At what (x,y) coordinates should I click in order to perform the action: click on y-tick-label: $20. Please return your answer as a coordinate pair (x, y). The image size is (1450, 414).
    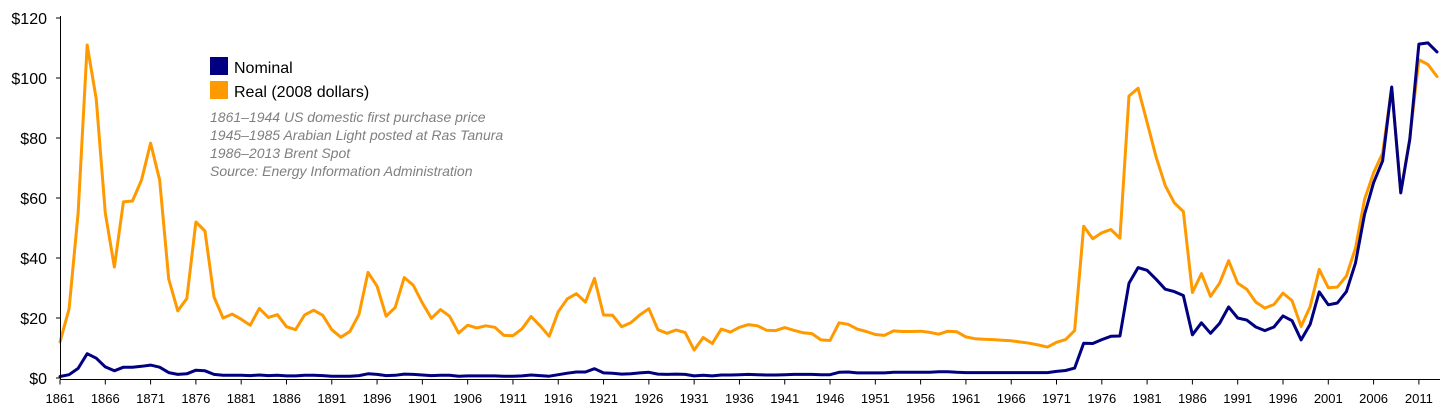
    Looking at the image, I should click on (33, 319).